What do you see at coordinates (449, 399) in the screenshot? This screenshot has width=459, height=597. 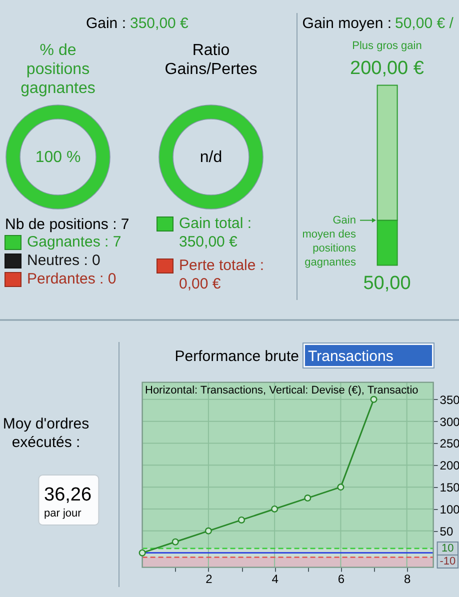 I see `y-tick-label: 350` at bounding box center [449, 399].